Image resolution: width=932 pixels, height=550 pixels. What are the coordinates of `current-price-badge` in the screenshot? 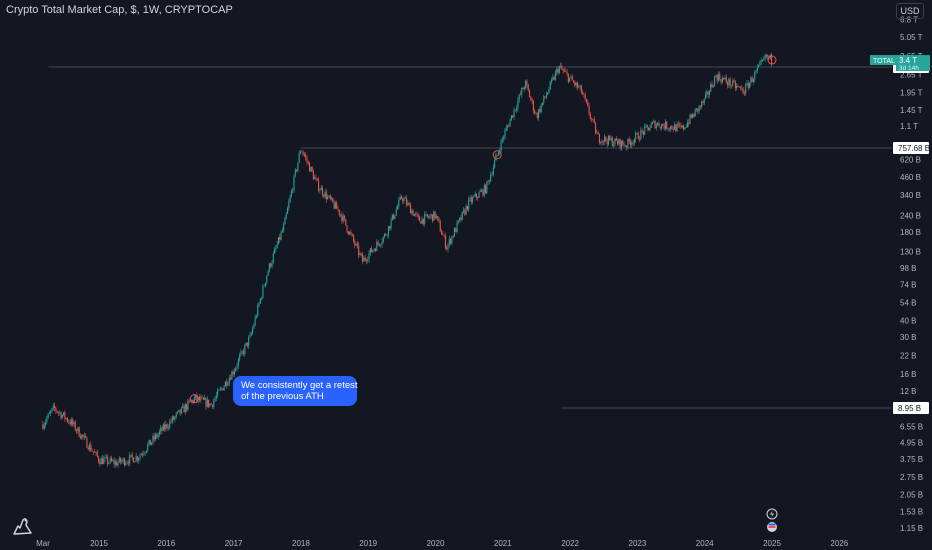 It's located at (913, 63).